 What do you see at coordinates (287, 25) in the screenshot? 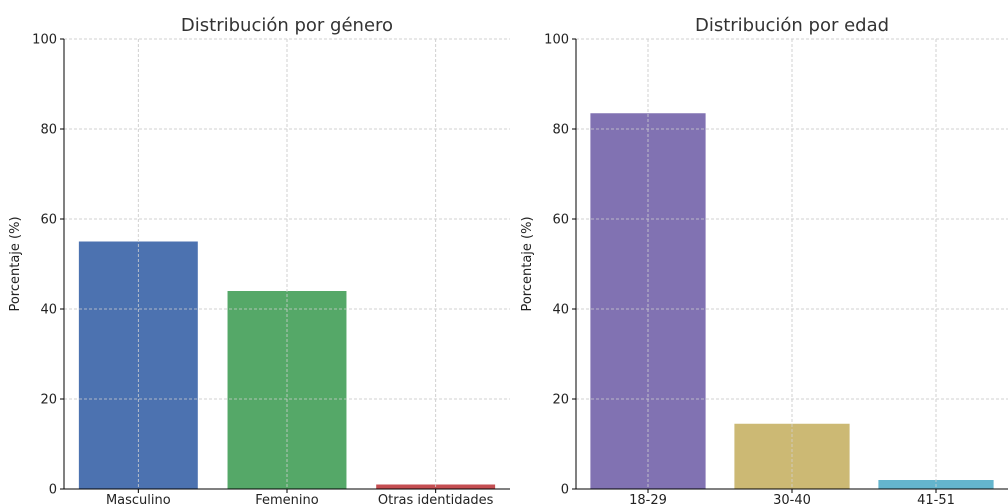
I see `chart-title: Distribución por género` at bounding box center [287, 25].